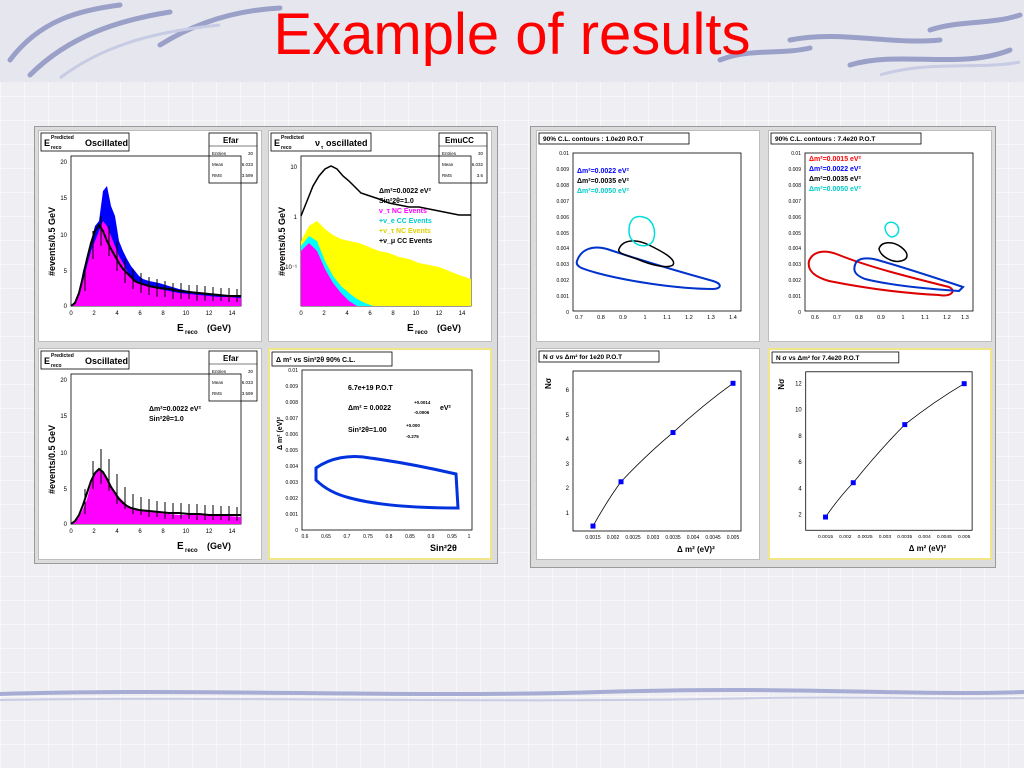 This screenshot has width=1024, height=768. Describe the element at coordinates (209, 314) in the screenshot. I see `x-tick-label: 12` at that location.